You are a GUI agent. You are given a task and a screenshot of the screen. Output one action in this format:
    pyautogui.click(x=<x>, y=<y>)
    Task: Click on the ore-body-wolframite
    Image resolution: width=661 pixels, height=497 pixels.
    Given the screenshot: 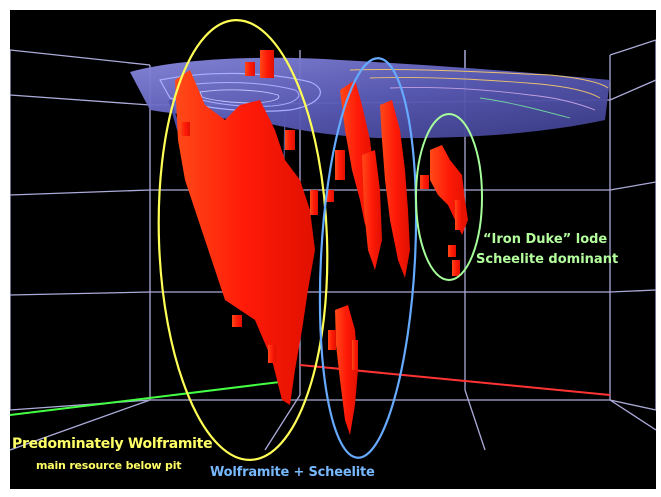 What is the action you would take?
    pyautogui.click(x=245, y=237)
    